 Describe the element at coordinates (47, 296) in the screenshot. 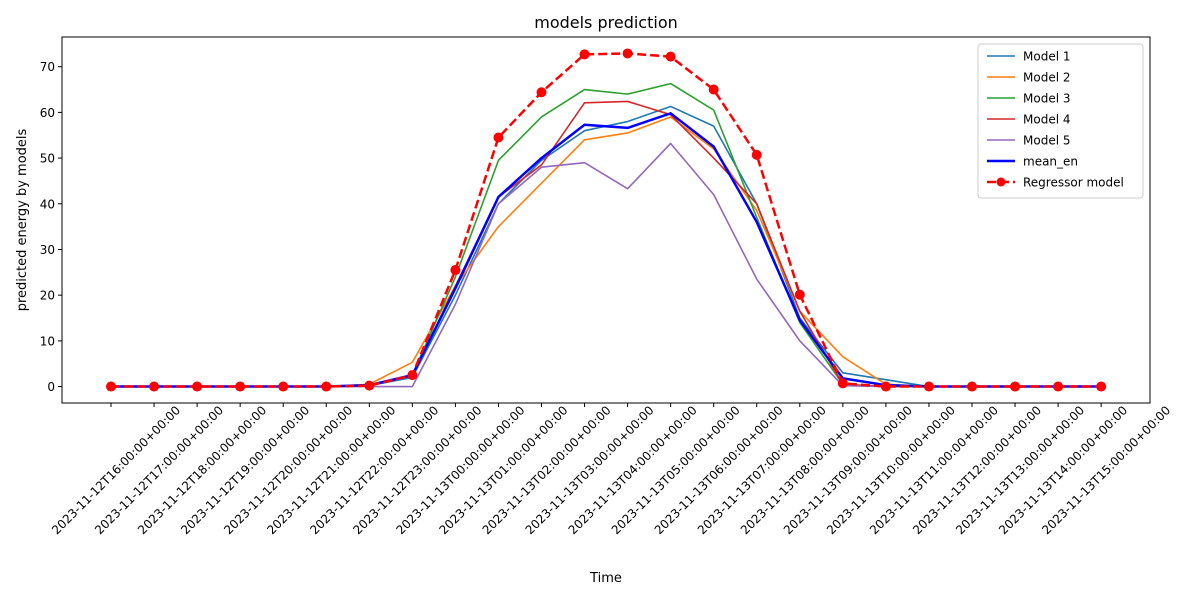

I see `y-tick-label: 20` at that location.